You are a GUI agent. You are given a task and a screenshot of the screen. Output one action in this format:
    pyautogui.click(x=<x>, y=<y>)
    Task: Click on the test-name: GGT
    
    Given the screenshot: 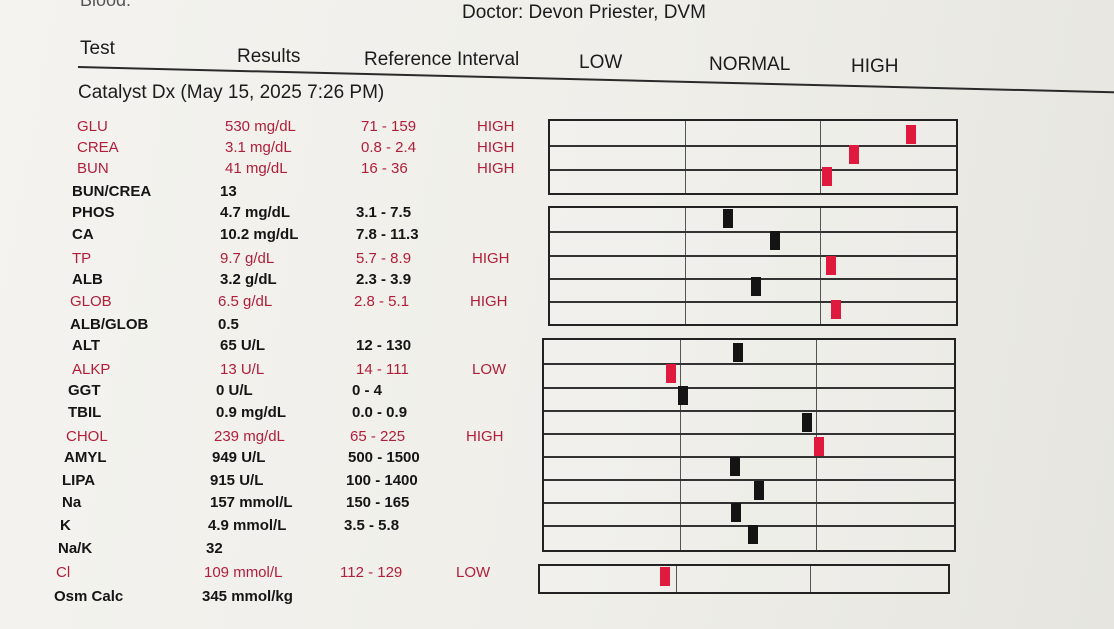 What is the action you would take?
    pyautogui.click(x=84, y=390)
    